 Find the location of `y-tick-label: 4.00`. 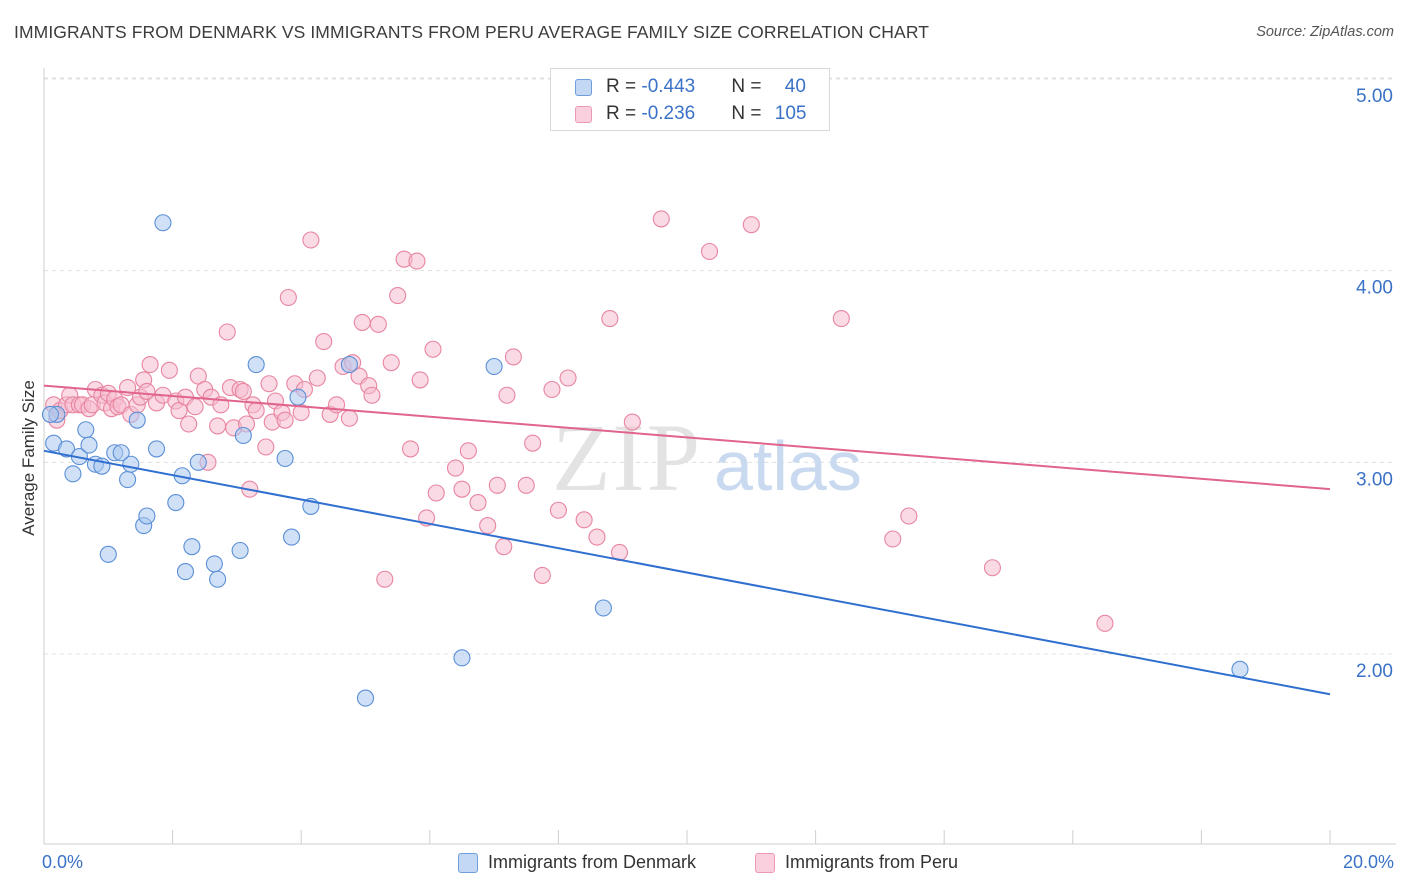

y-tick-label: 4.00 is located at coordinates (1374, 288).